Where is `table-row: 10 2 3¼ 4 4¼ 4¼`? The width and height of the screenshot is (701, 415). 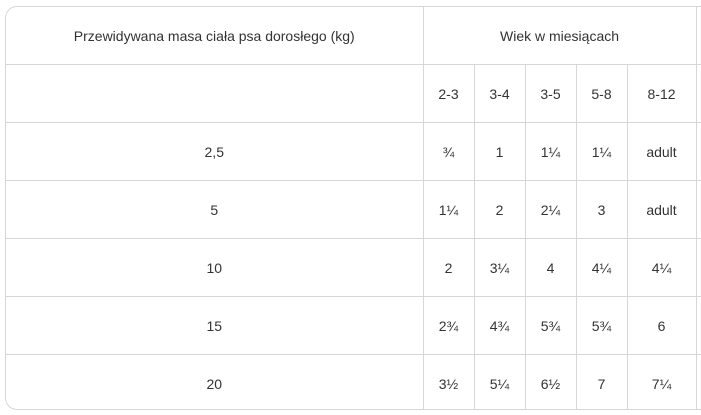
table-row: 10 2 3¼ 4 4¼ 4¼ is located at coordinates (353, 267).